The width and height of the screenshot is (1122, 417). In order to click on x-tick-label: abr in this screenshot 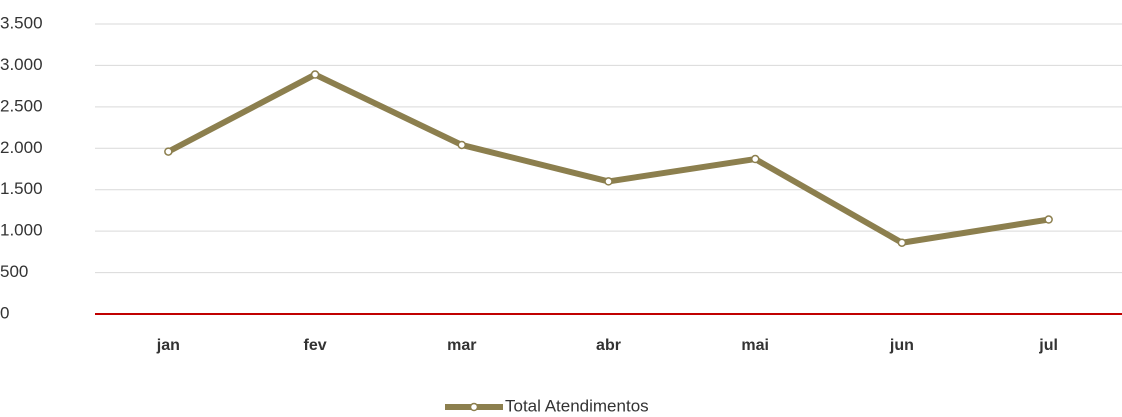, I will do `click(608, 345)`.